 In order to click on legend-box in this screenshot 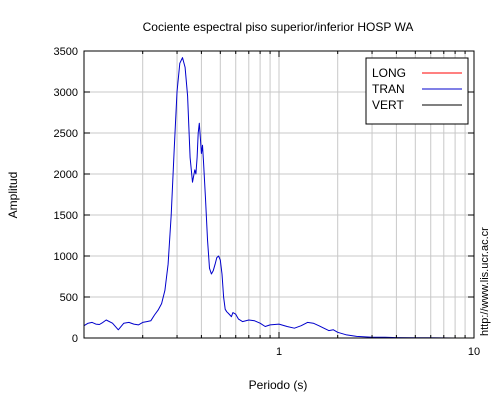, I will do `click(417, 91)`.